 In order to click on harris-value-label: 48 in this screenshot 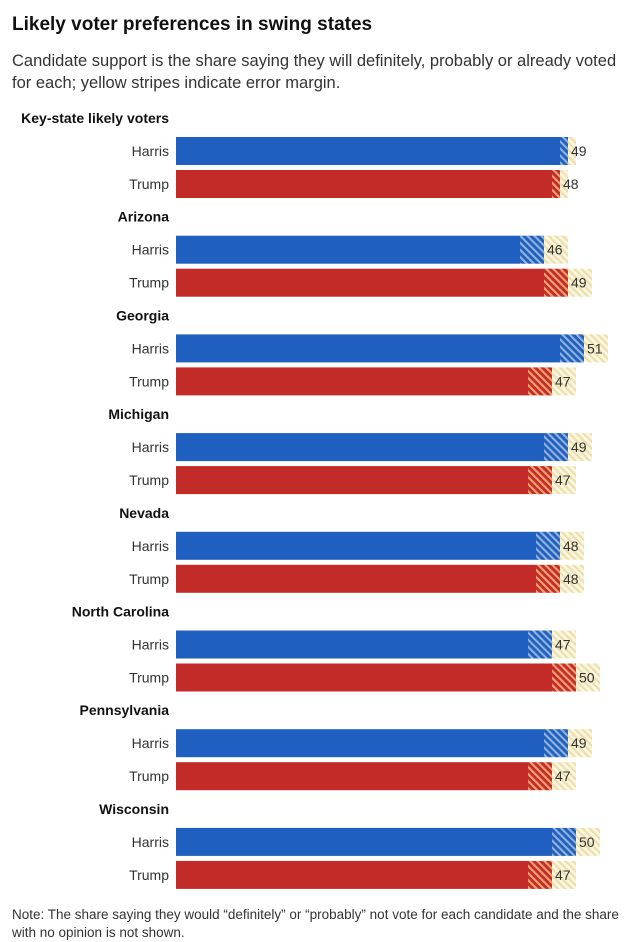, I will do `click(571, 546)`.